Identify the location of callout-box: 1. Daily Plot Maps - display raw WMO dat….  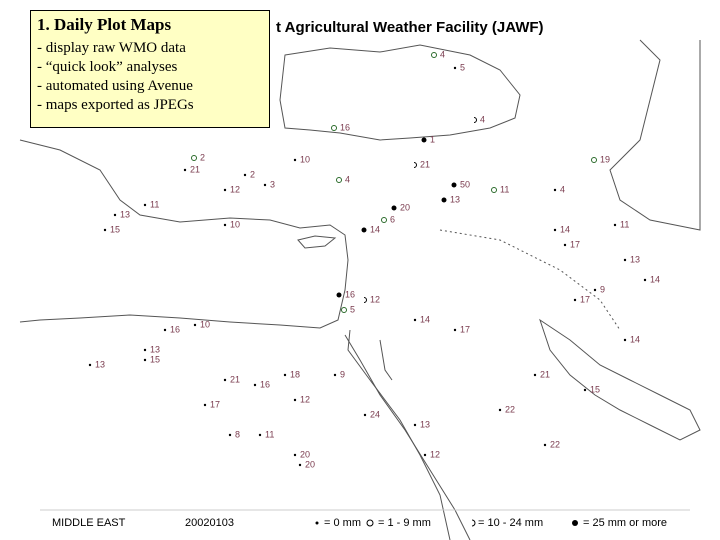
(150, 69).